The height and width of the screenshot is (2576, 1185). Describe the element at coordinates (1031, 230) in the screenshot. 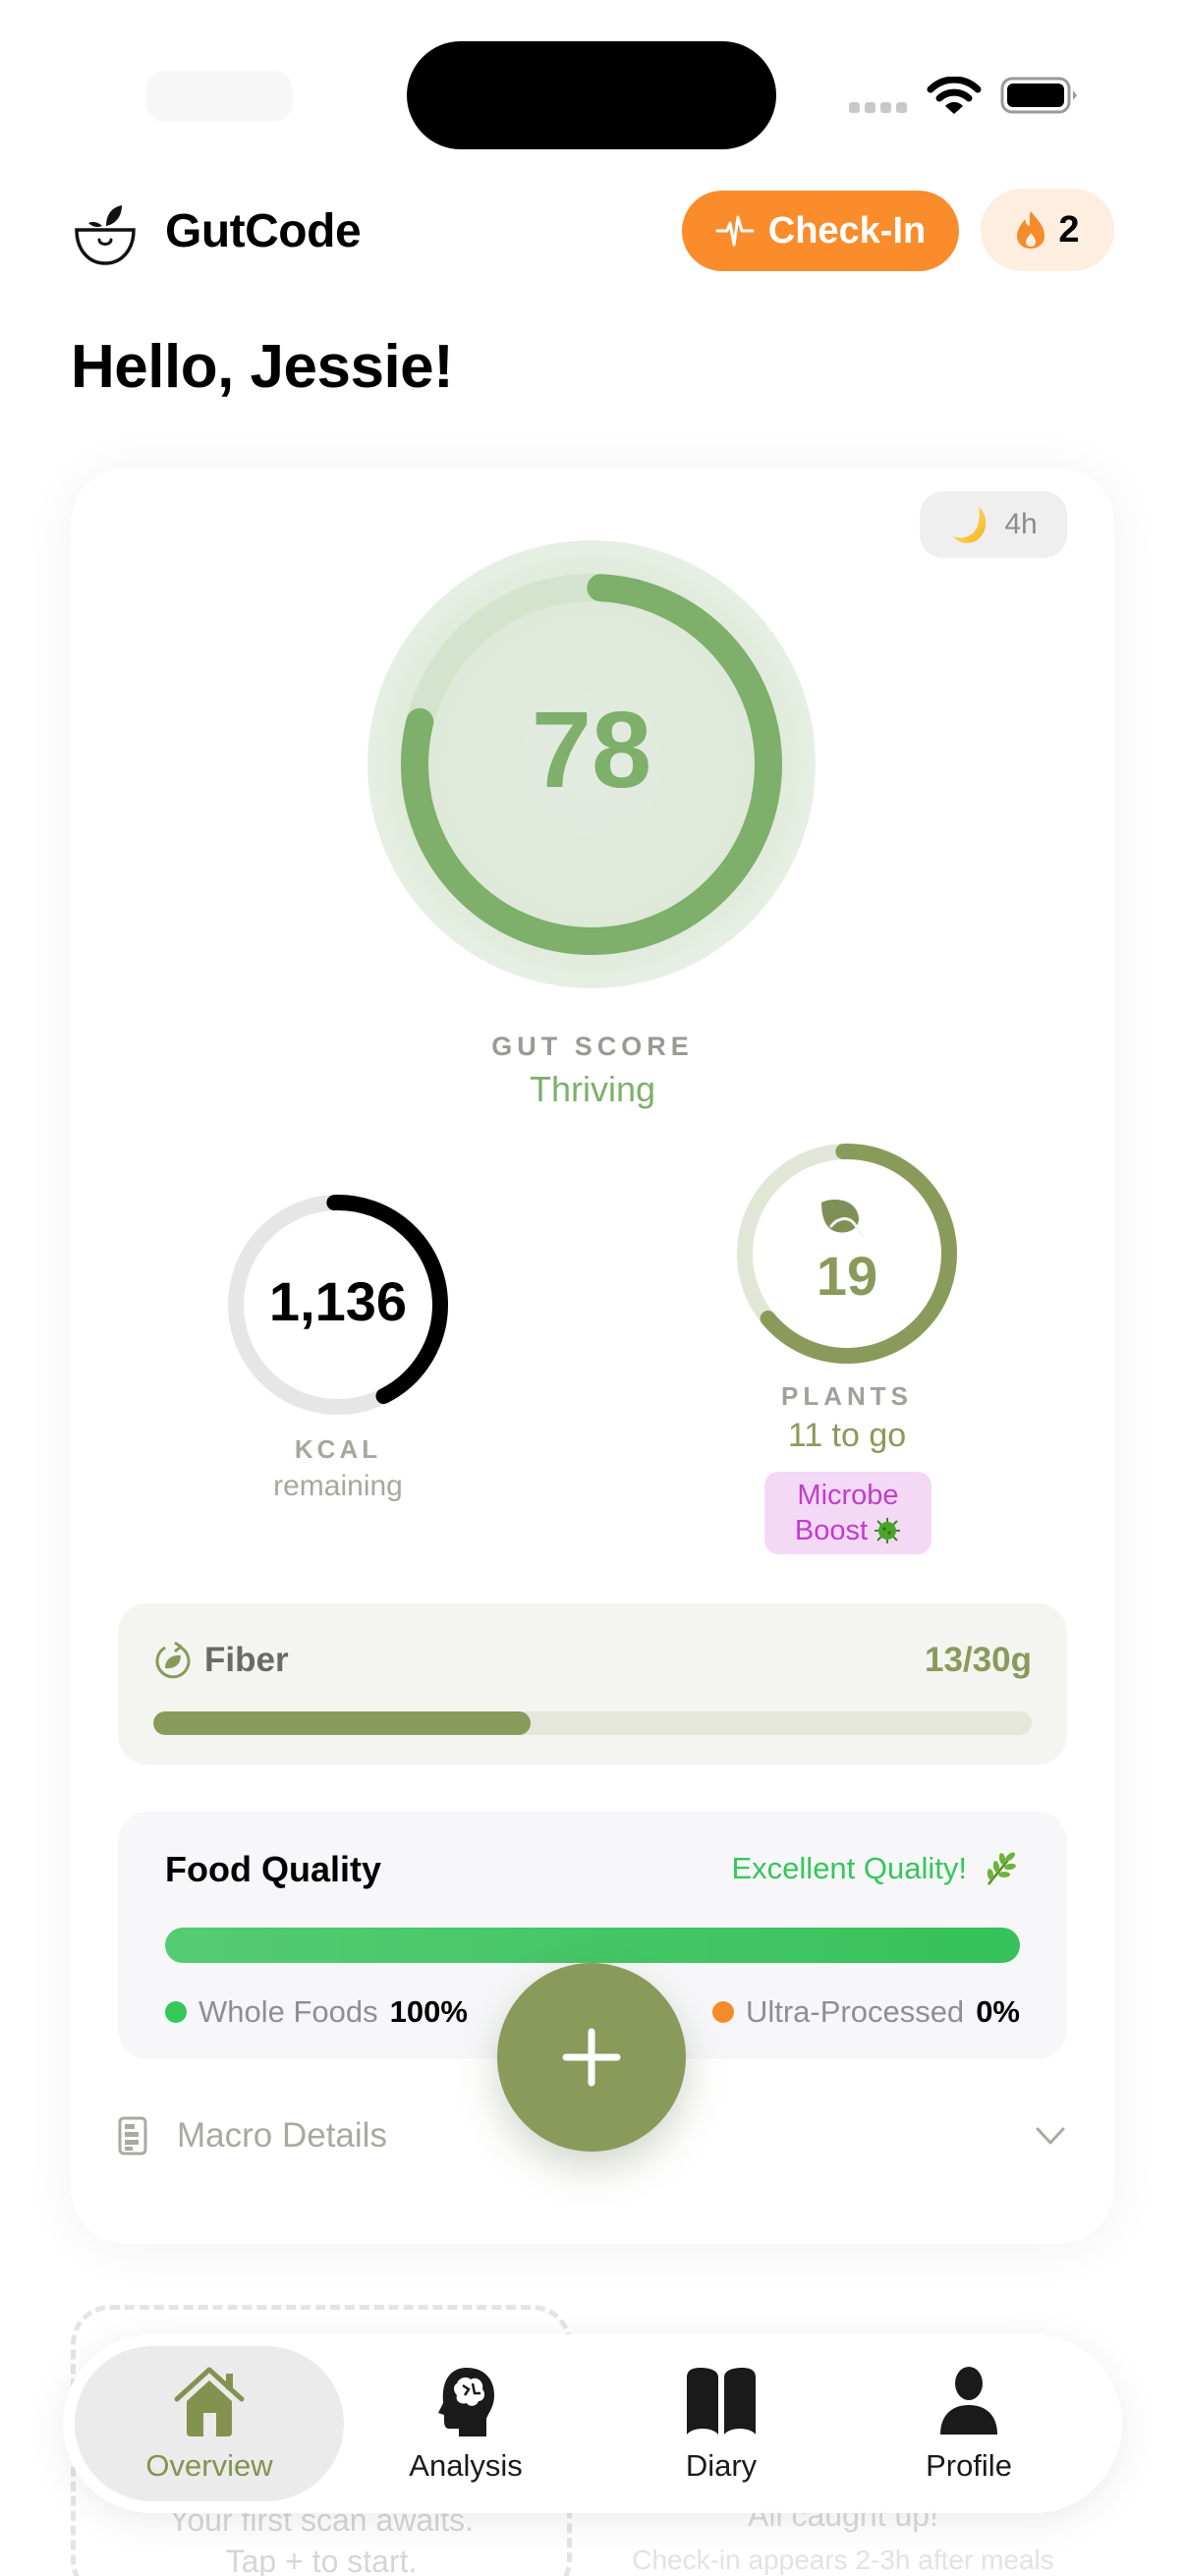

I see `flame-icon` at that location.